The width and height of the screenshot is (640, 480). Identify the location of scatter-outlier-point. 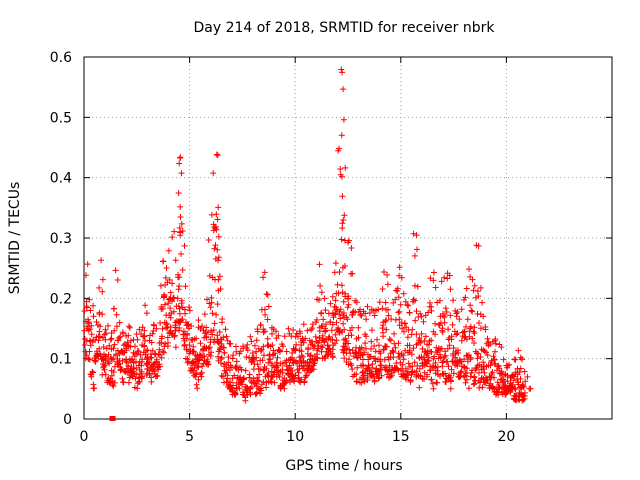
(112, 418).